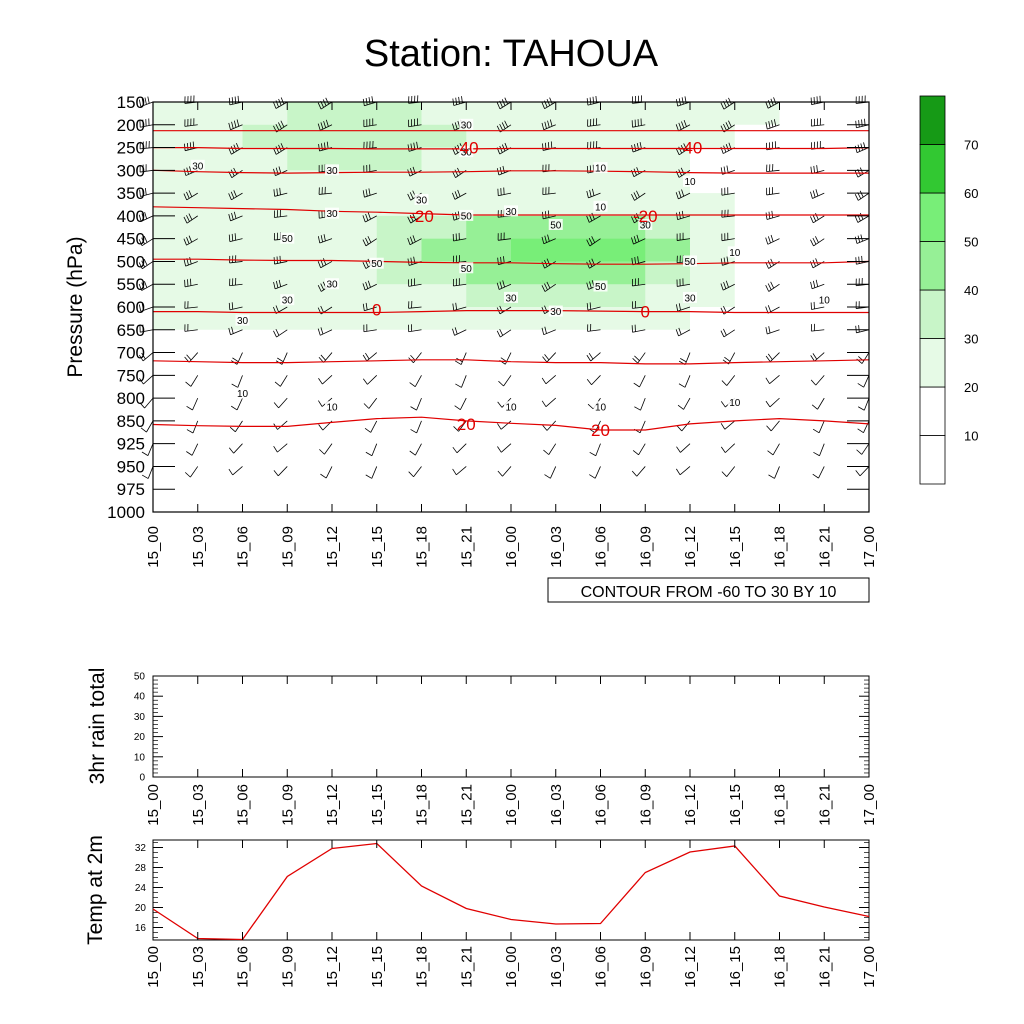  Describe the element at coordinates (511, 54) in the screenshot. I see `chart-title: Station: TAHOUA` at that location.